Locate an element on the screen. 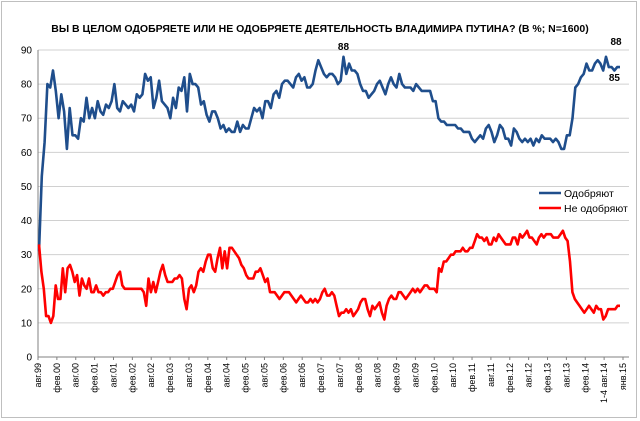  x-tick-label: авг.06 is located at coordinates (302, 375).